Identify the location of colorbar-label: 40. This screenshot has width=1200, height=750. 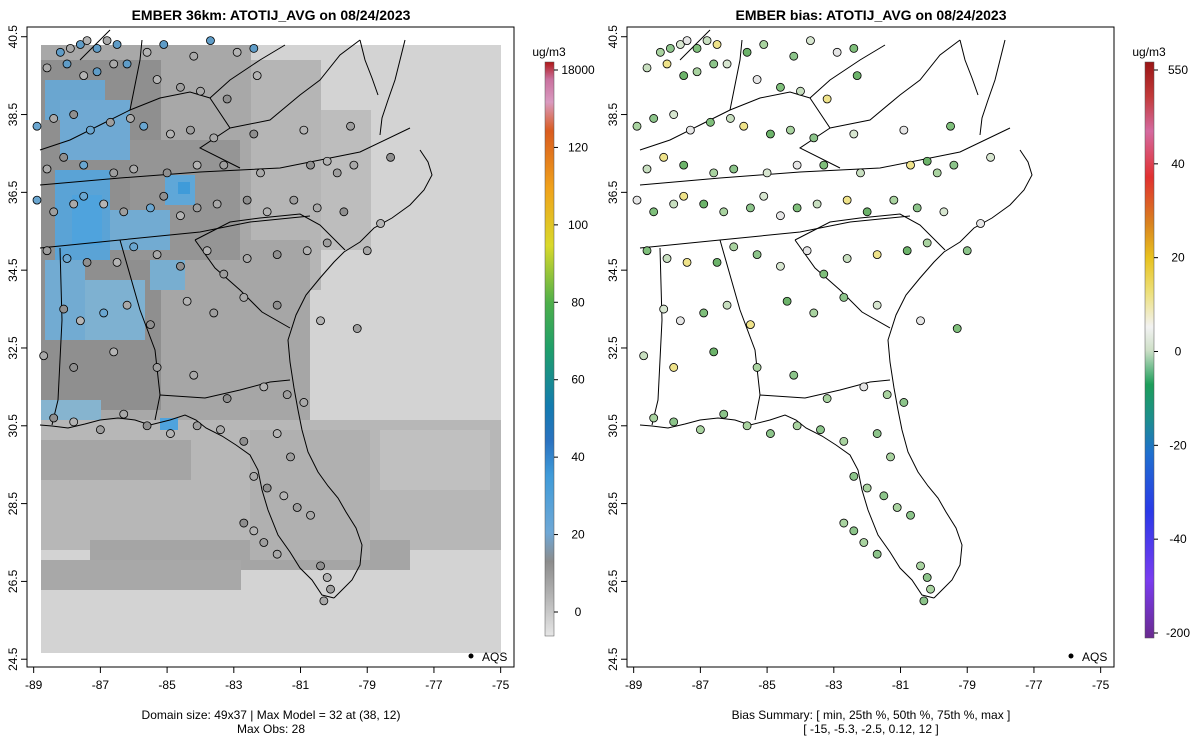
(1178, 164).